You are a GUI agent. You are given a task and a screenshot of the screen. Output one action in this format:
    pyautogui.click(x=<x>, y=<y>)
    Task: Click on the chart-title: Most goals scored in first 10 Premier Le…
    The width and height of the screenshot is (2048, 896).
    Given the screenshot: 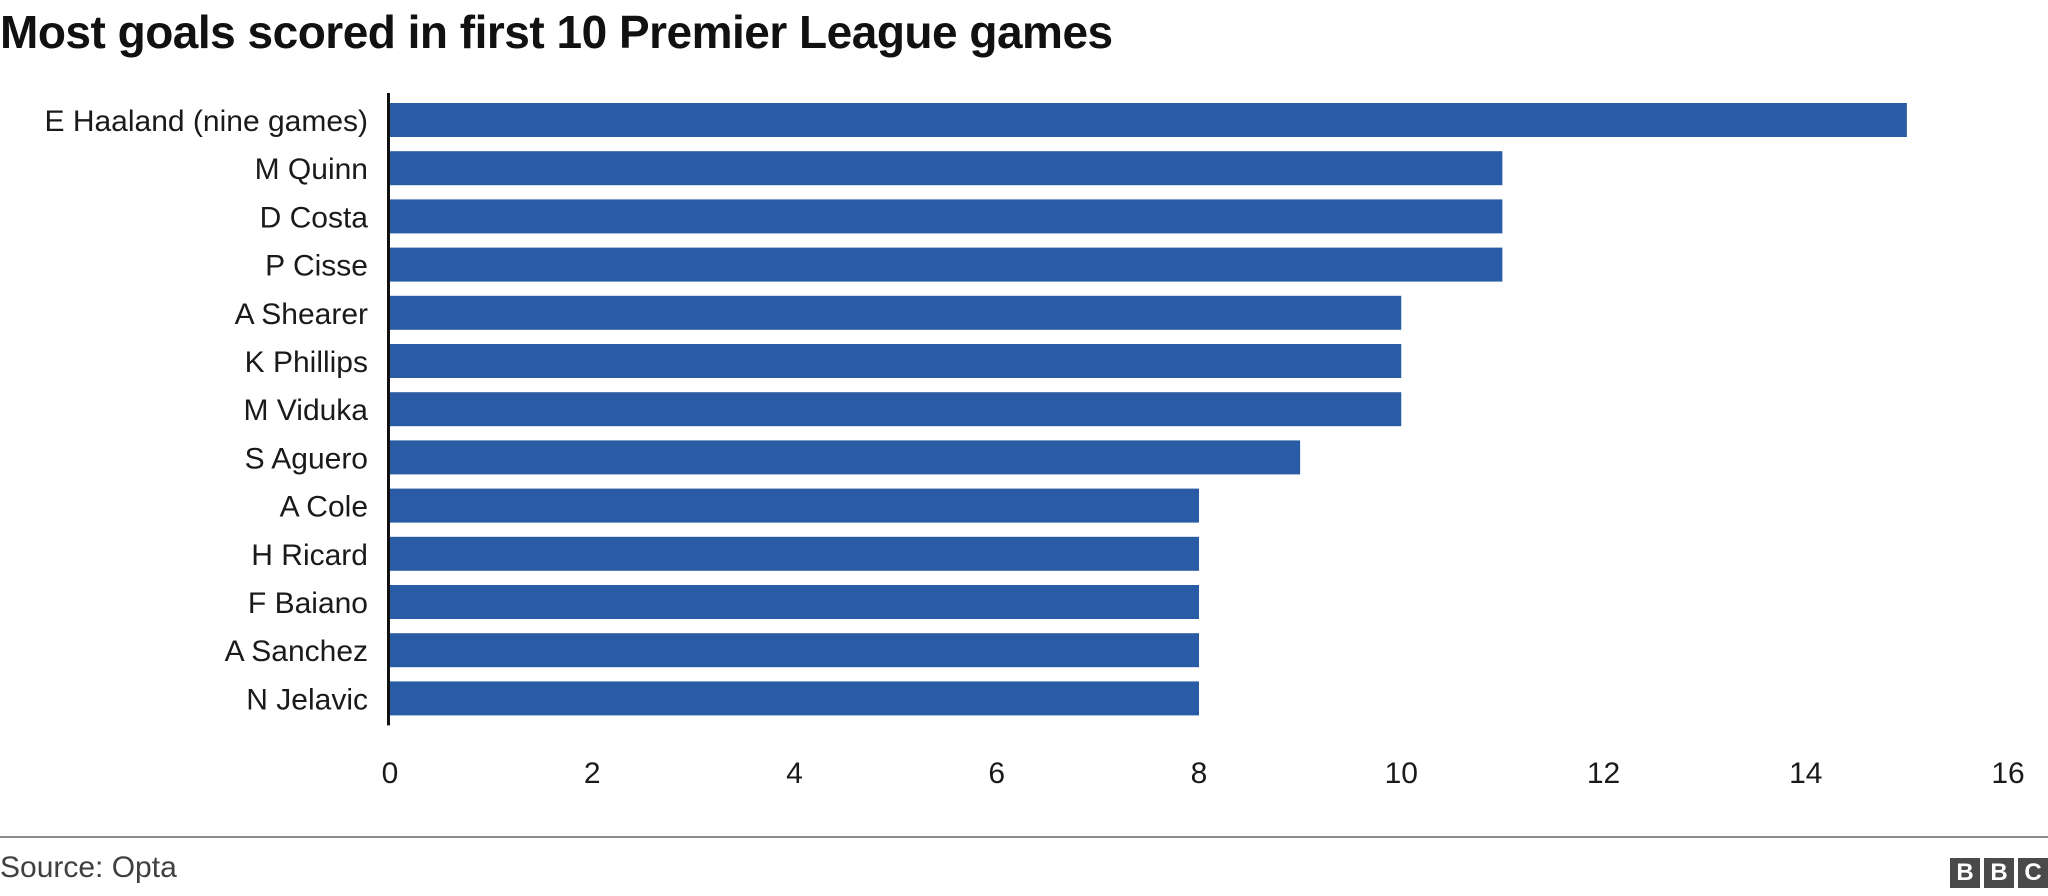 What is the action you would take?
    pyautogui.click(x=556, y=32)
    